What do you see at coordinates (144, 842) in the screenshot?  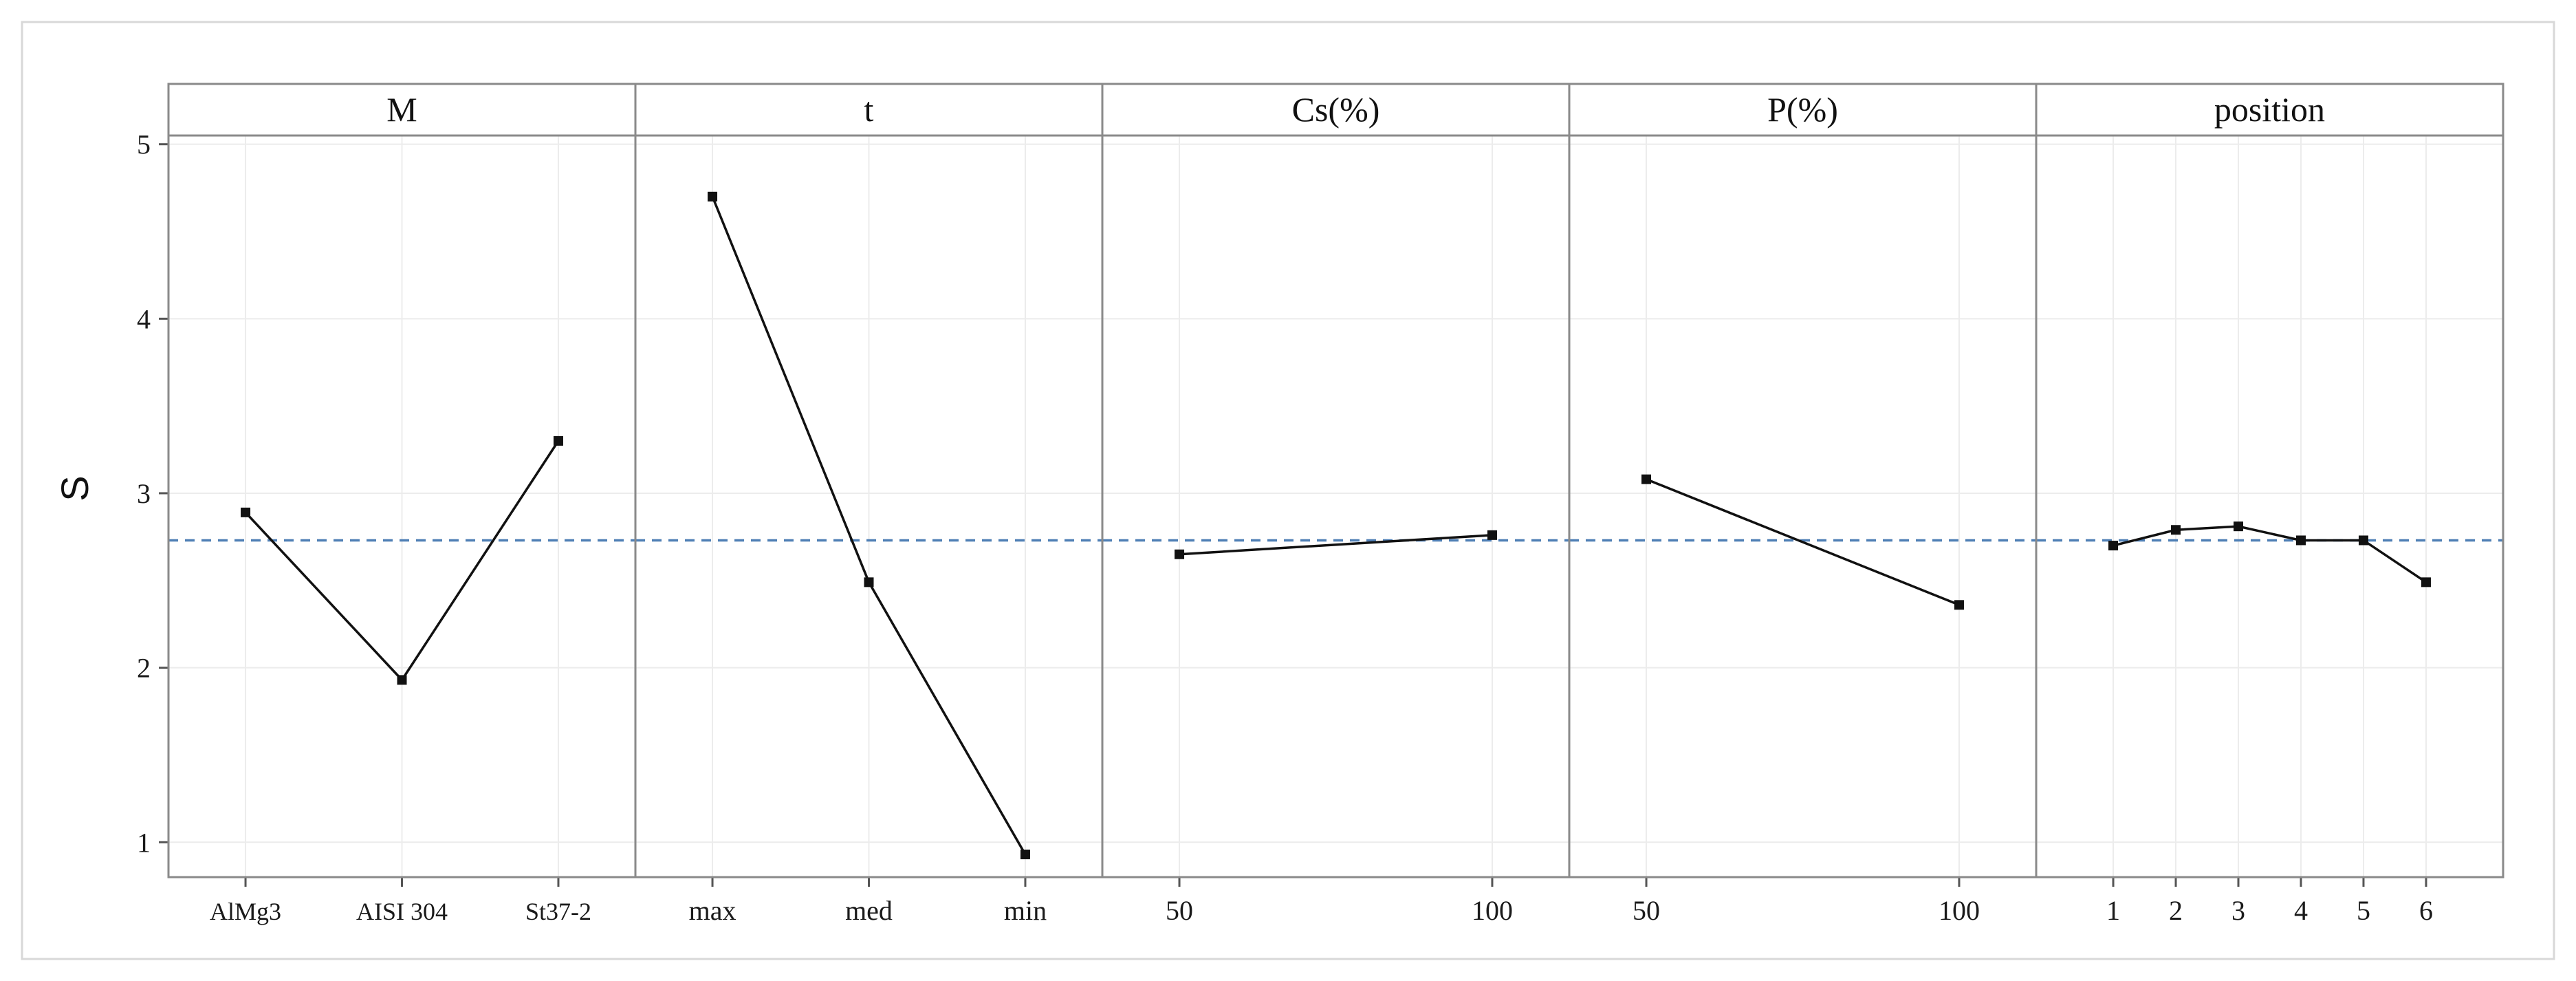 I see `y-tick-label: 1` at bounding box center [144, 842].